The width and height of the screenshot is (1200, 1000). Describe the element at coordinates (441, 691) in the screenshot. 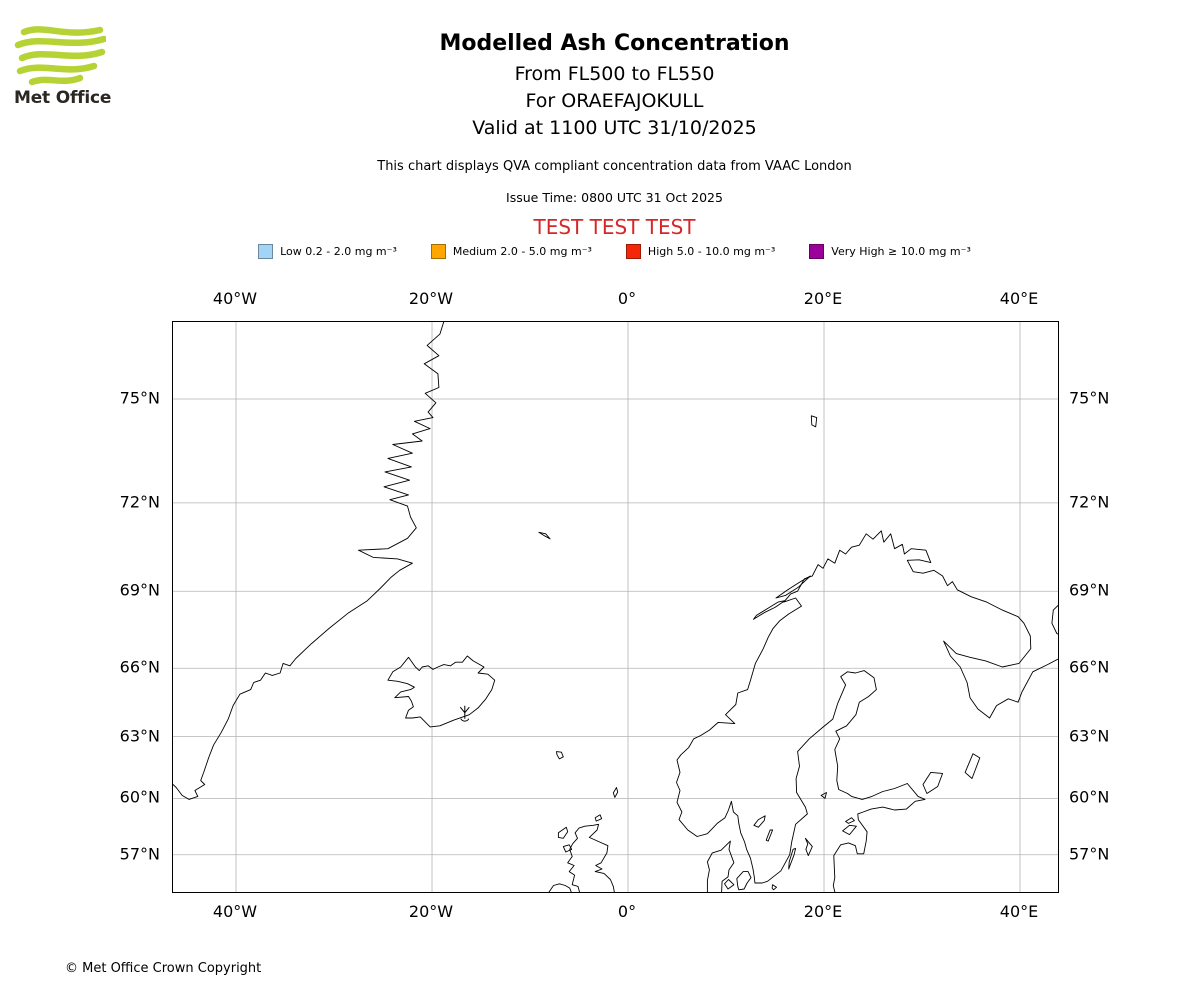

I see `coastline-iceland` at that location.